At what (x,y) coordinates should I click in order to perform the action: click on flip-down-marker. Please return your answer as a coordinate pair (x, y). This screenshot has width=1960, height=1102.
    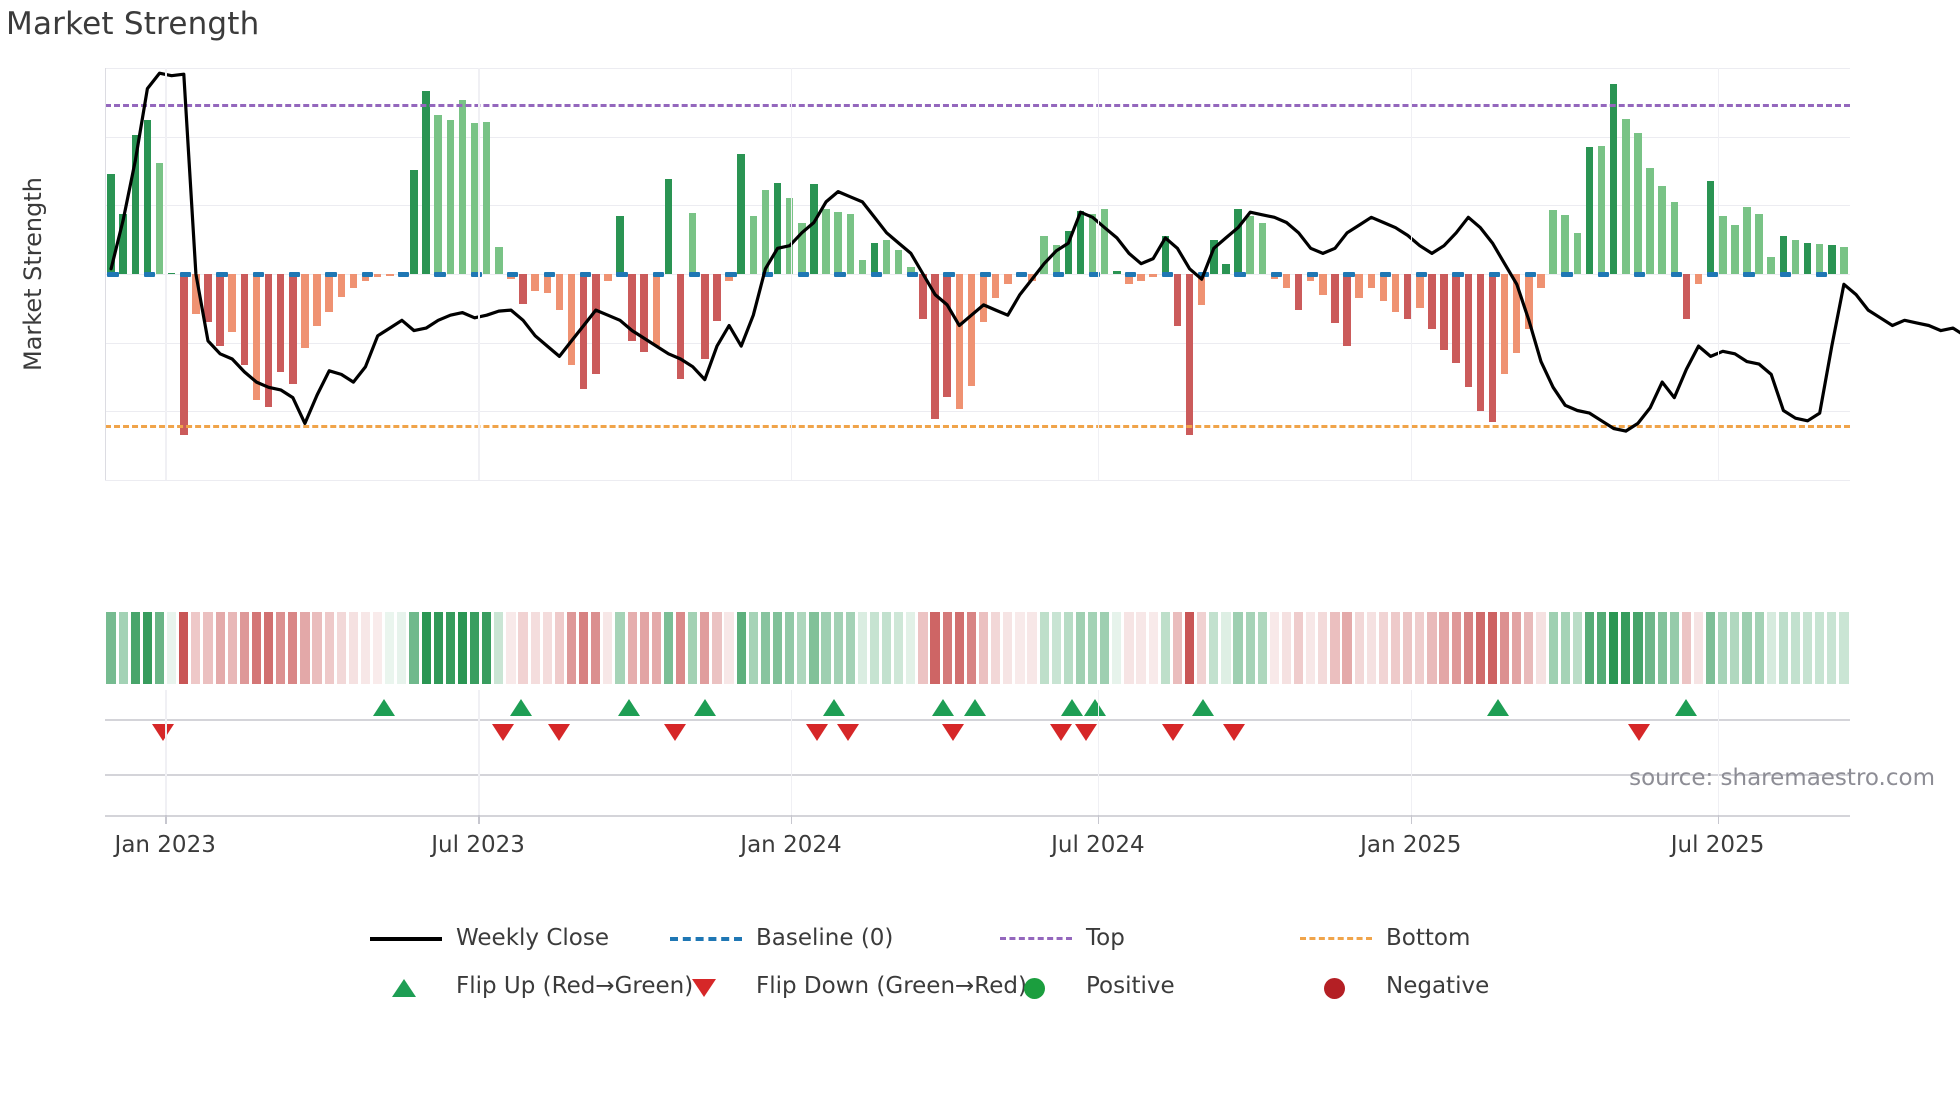
    Looking at the image, I should click on (674, 732).